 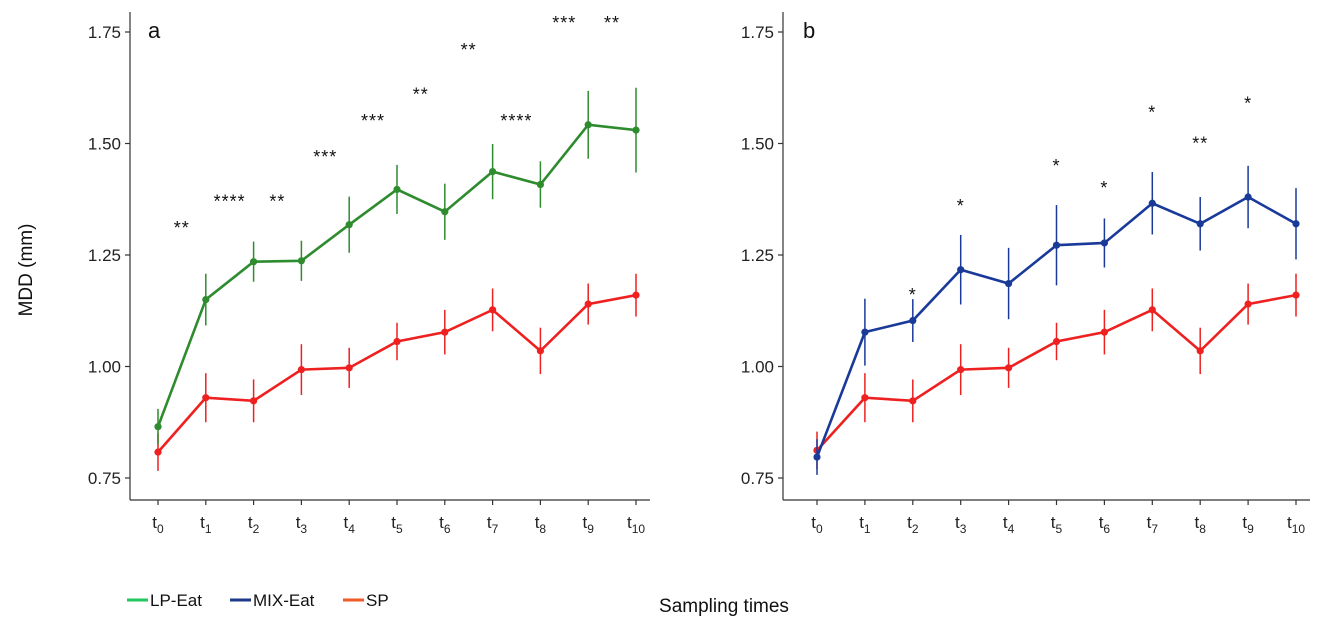 I want to click on legend-label-sp: SP, so click(x=377, y=600).